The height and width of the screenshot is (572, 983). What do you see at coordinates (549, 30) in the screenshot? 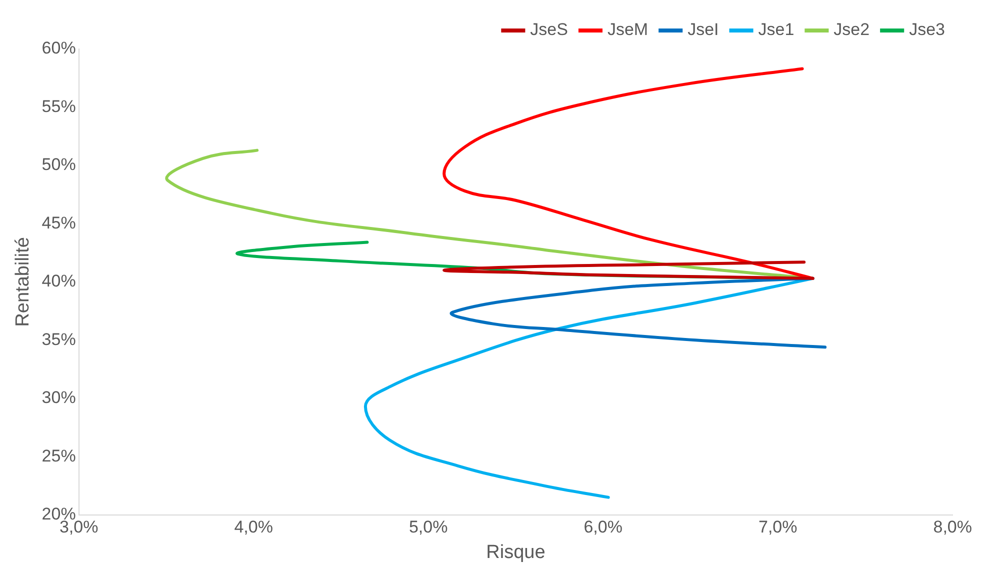
I see `legend-label: JseS` at bounding box center [549, 30].